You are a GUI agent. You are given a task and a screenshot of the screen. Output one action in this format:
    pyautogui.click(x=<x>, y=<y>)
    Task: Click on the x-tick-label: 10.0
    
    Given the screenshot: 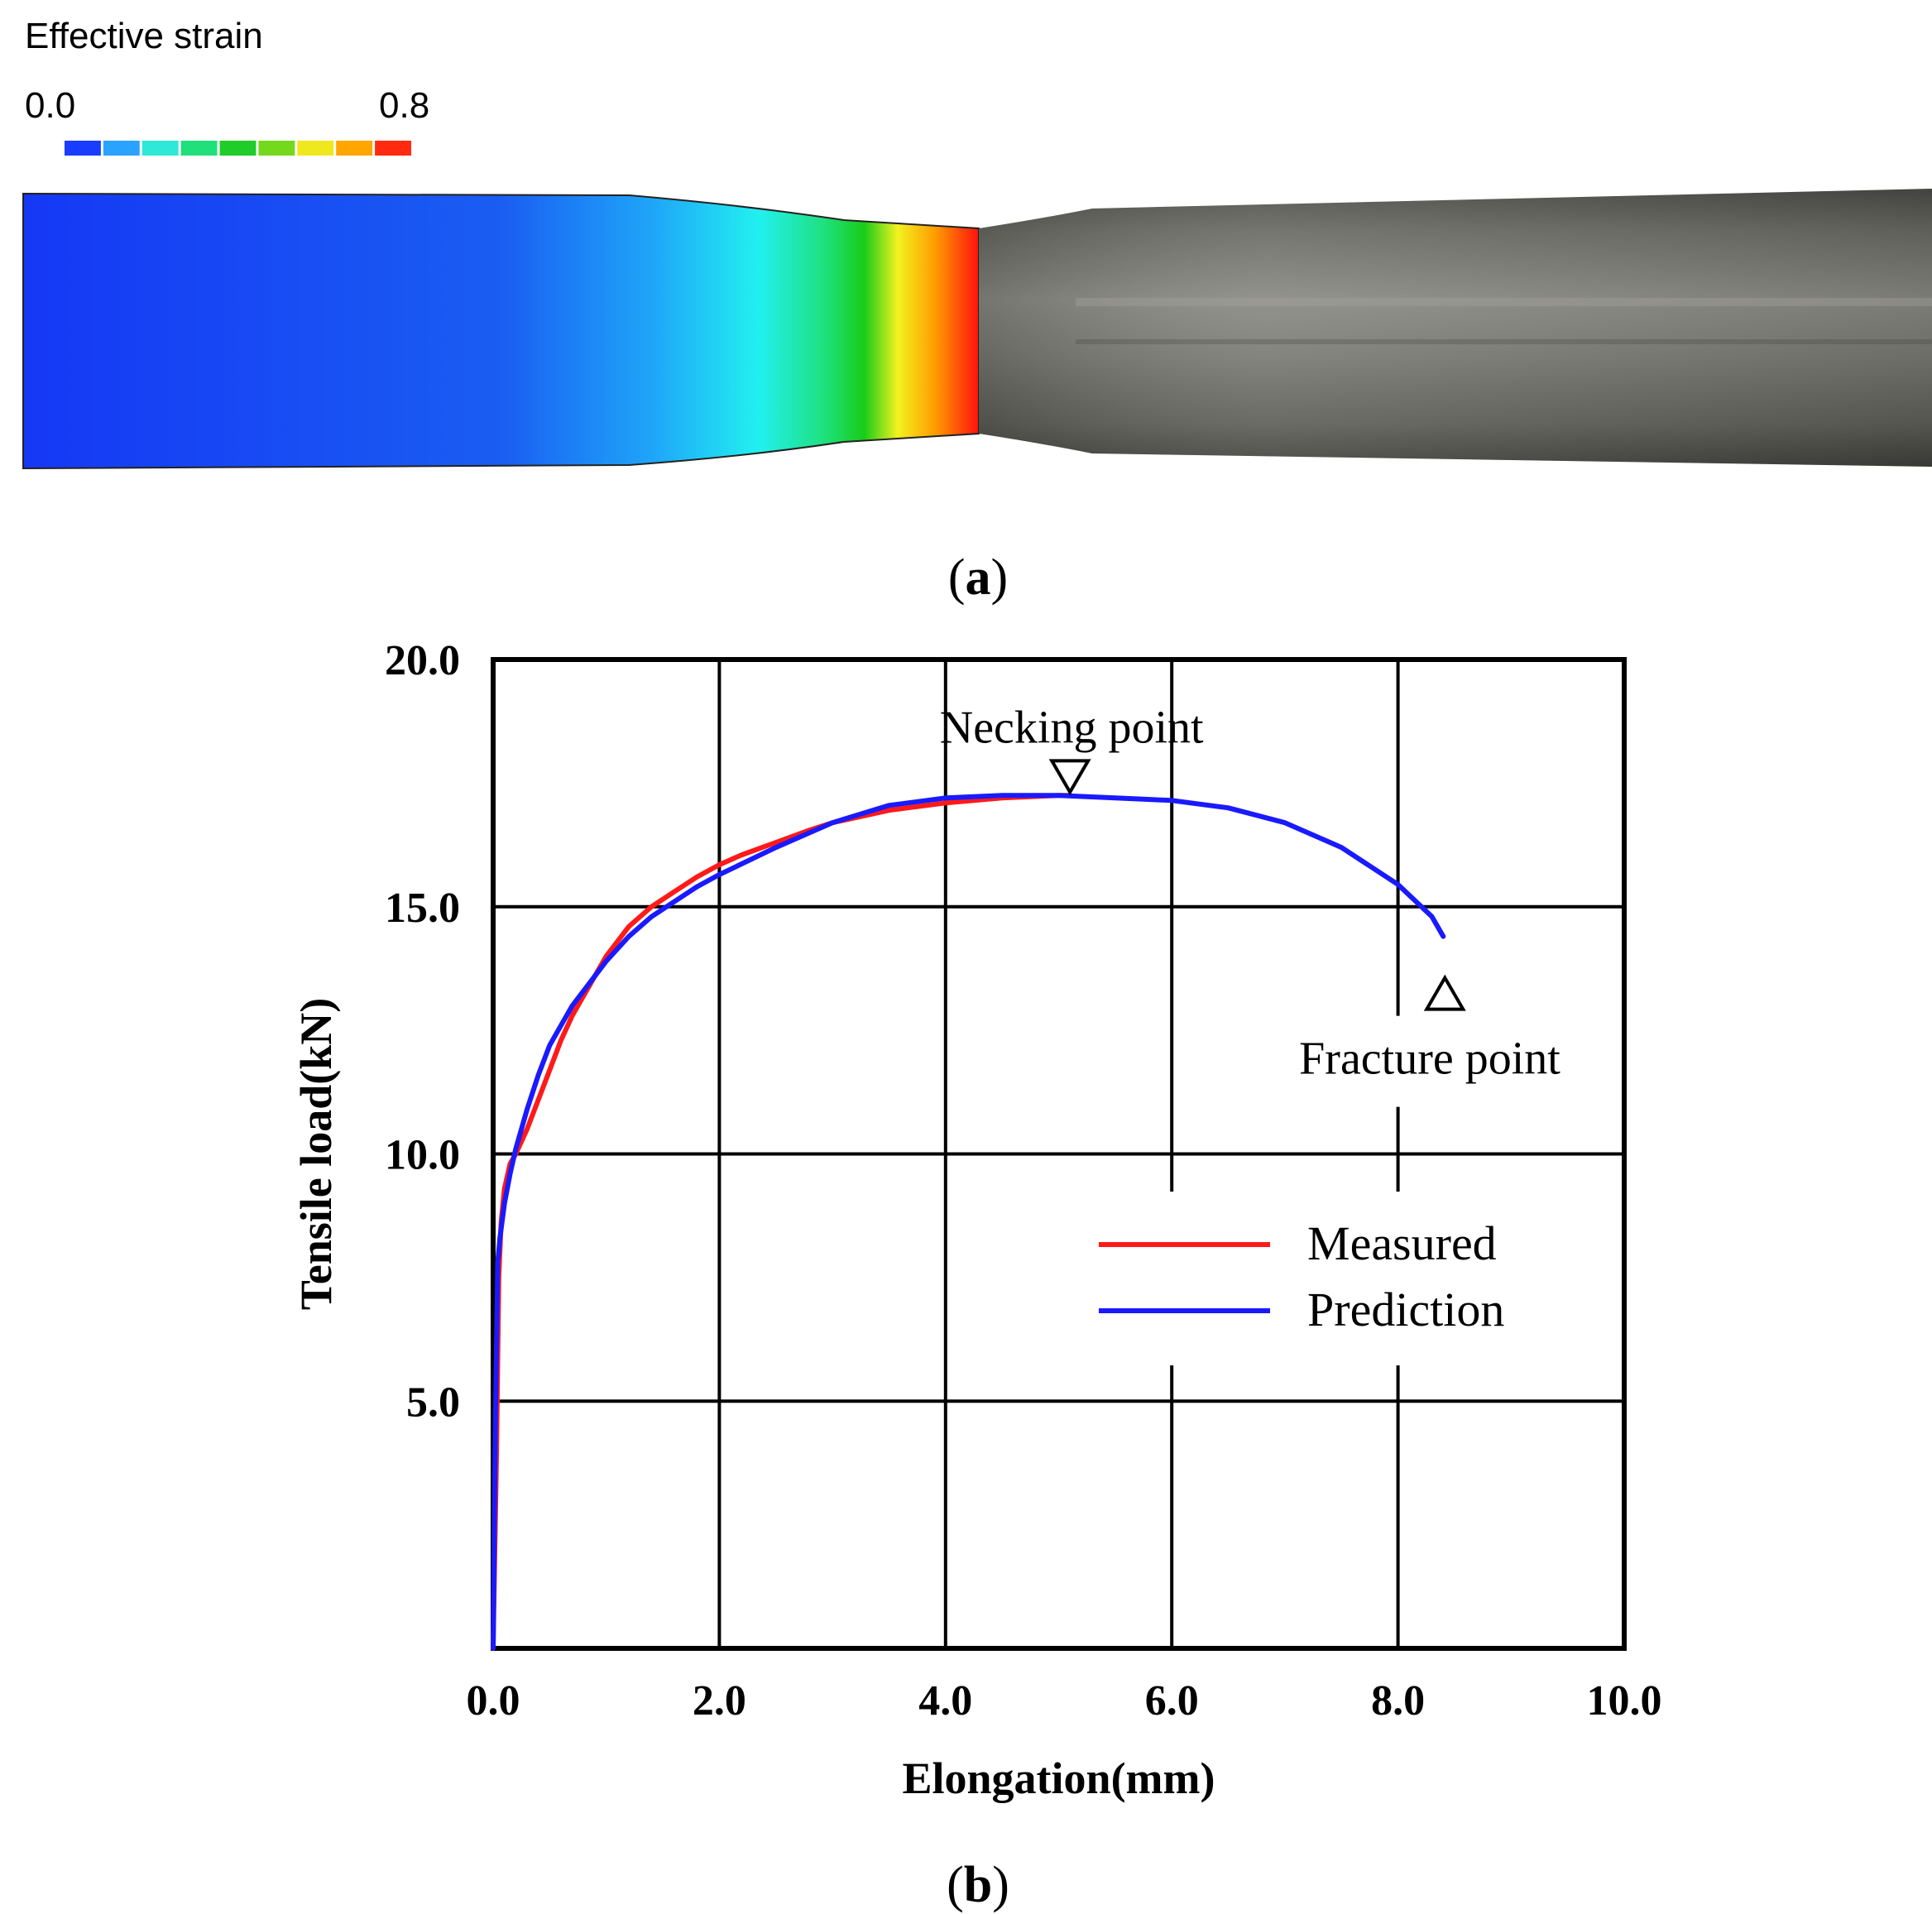 What is the action you would take?
    pyautogui.click(x=1625, y=1701)
    